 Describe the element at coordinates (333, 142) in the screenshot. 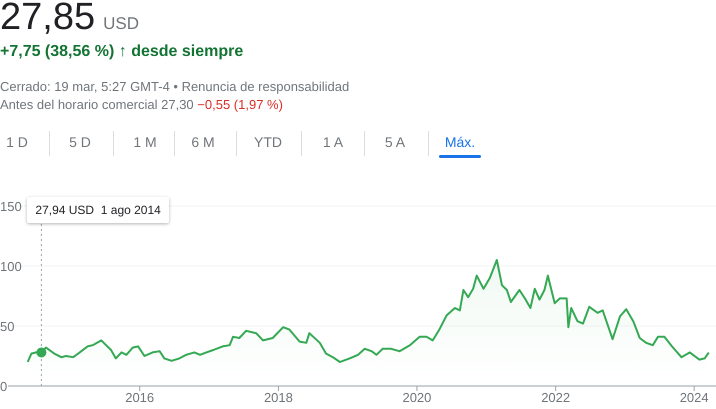

I see `text: 1 A` at that location.